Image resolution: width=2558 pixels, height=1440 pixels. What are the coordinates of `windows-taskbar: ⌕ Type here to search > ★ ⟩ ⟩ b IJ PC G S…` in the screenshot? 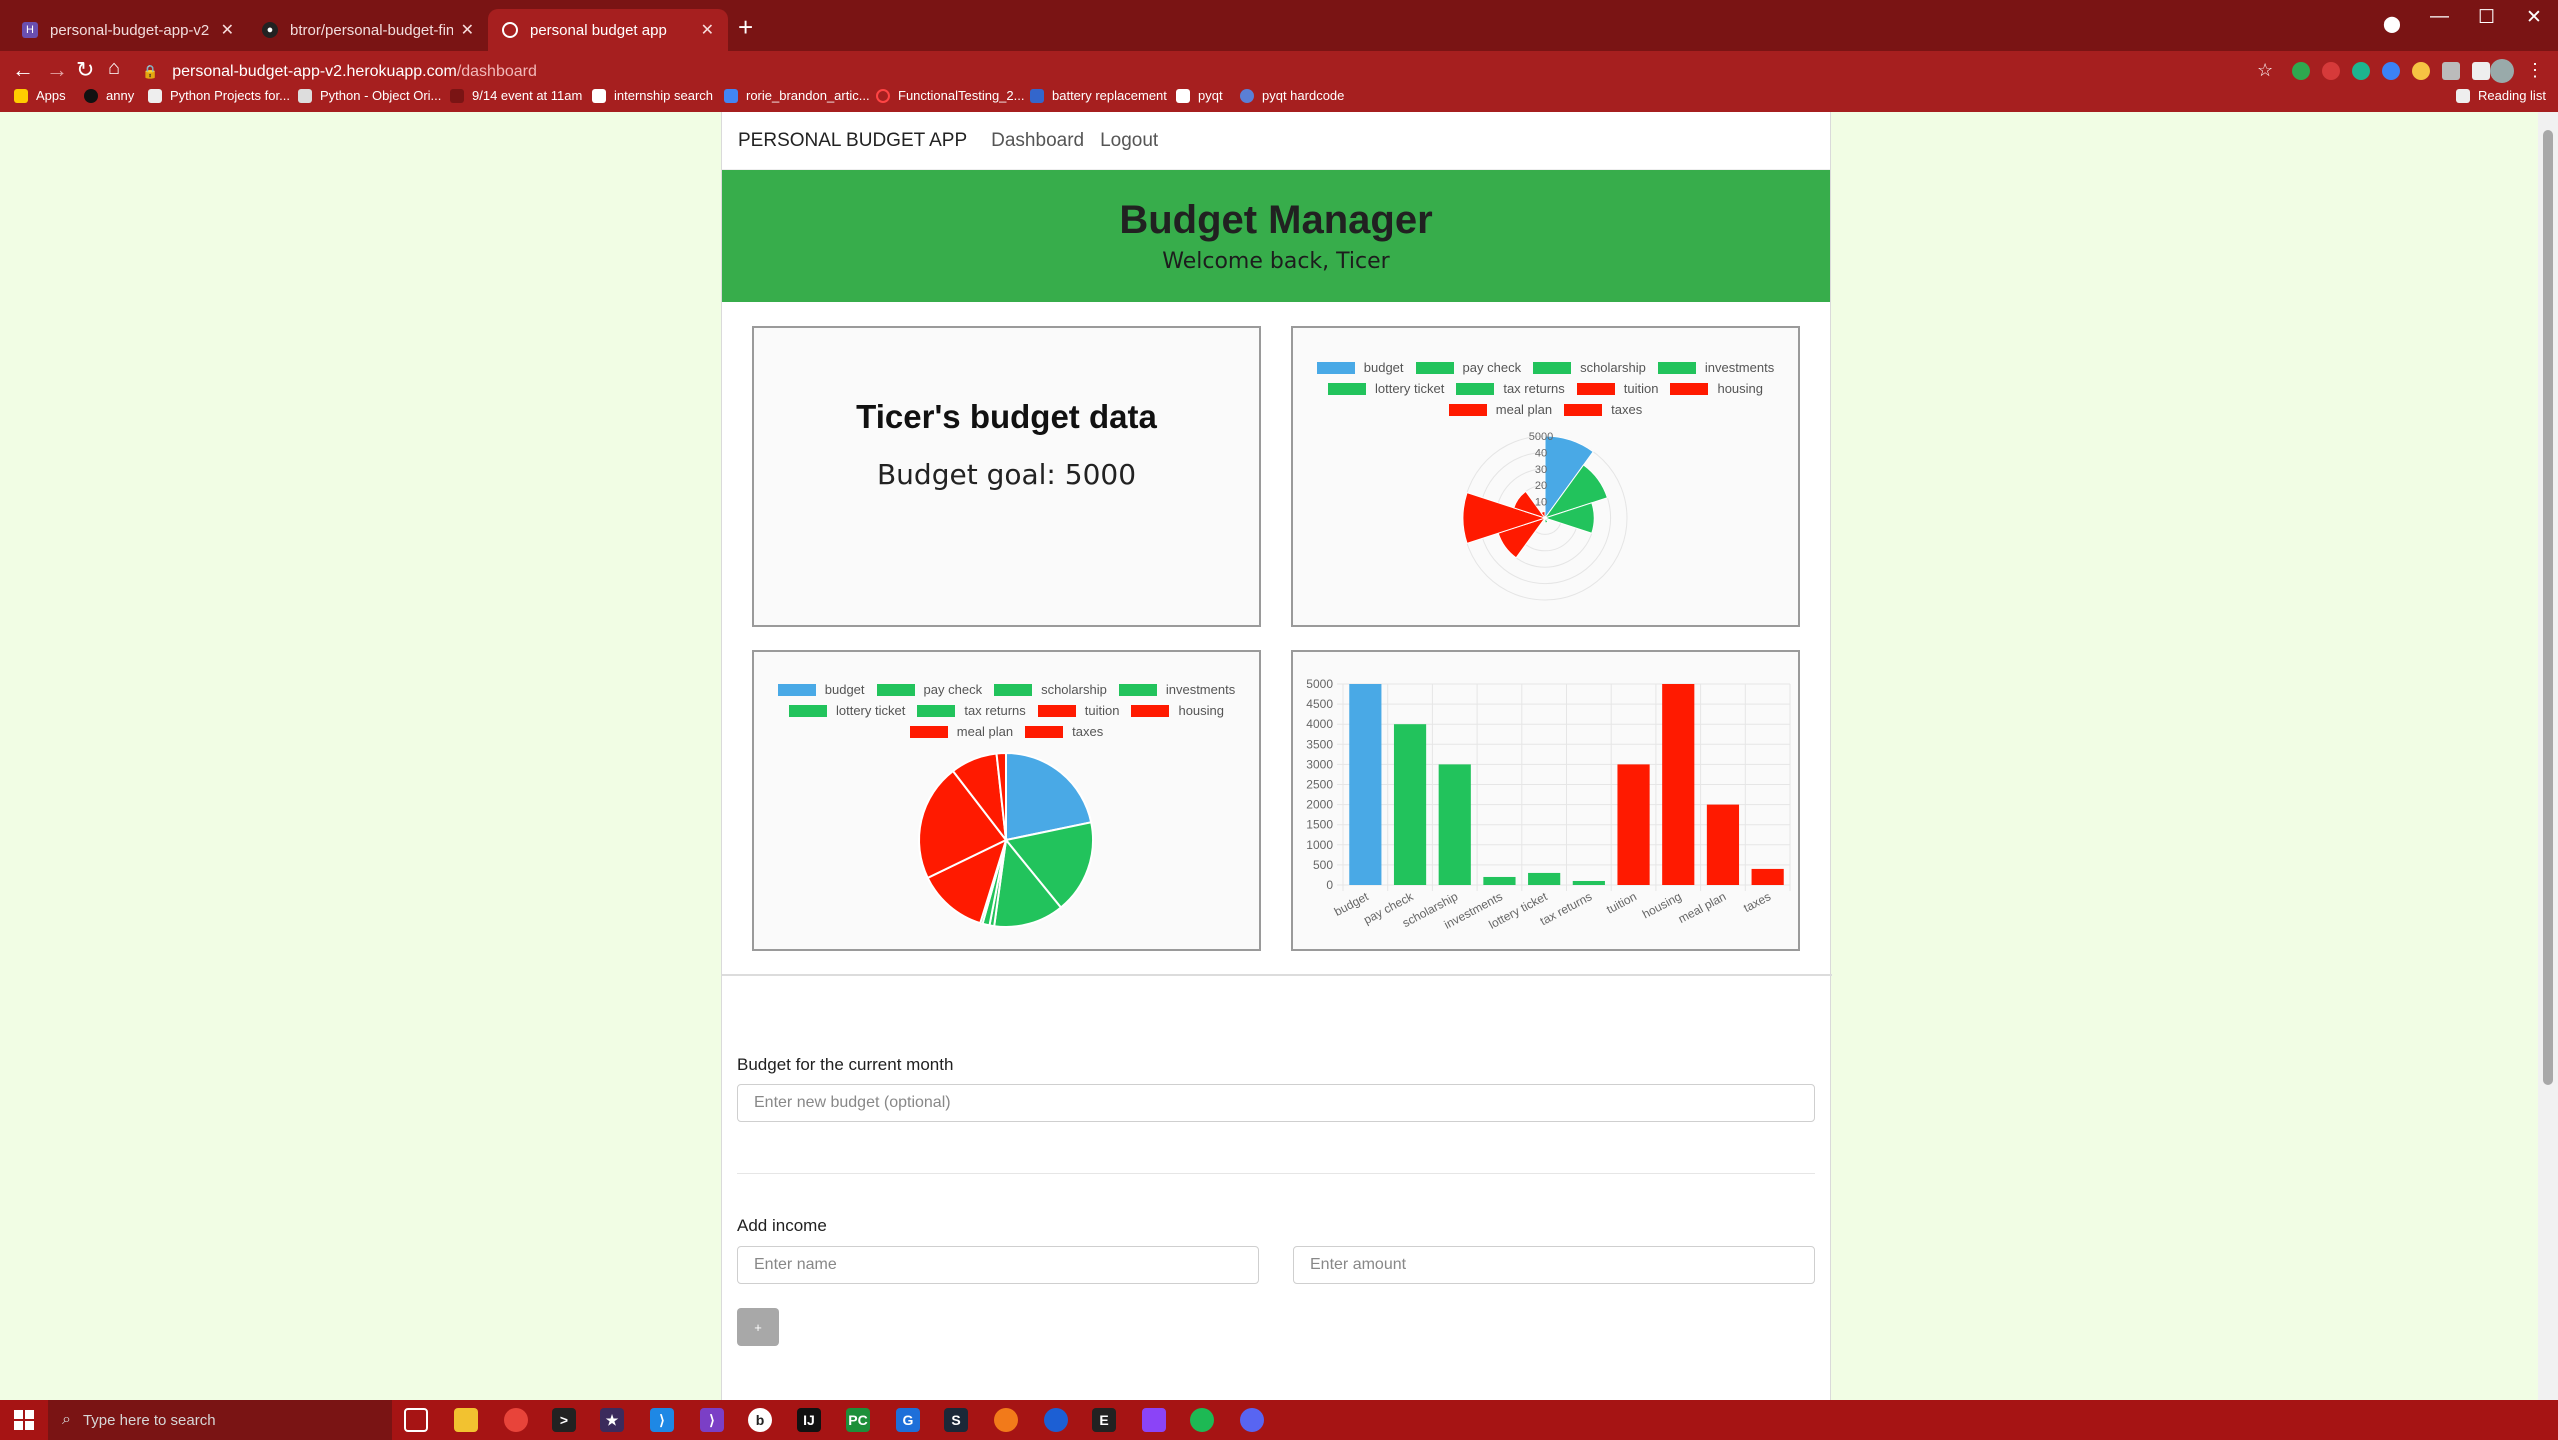 It's located at (1279, 1420).